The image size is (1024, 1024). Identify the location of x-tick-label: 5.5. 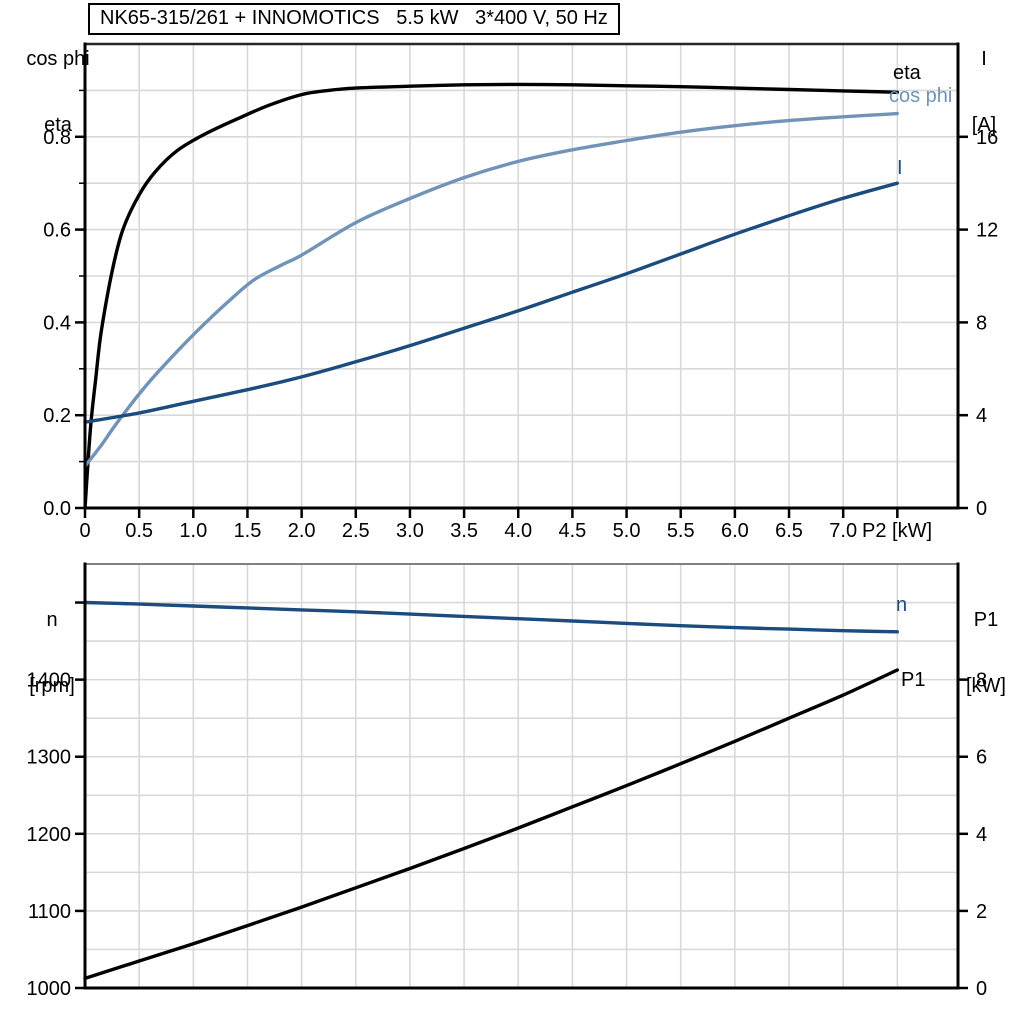
(681, 531).